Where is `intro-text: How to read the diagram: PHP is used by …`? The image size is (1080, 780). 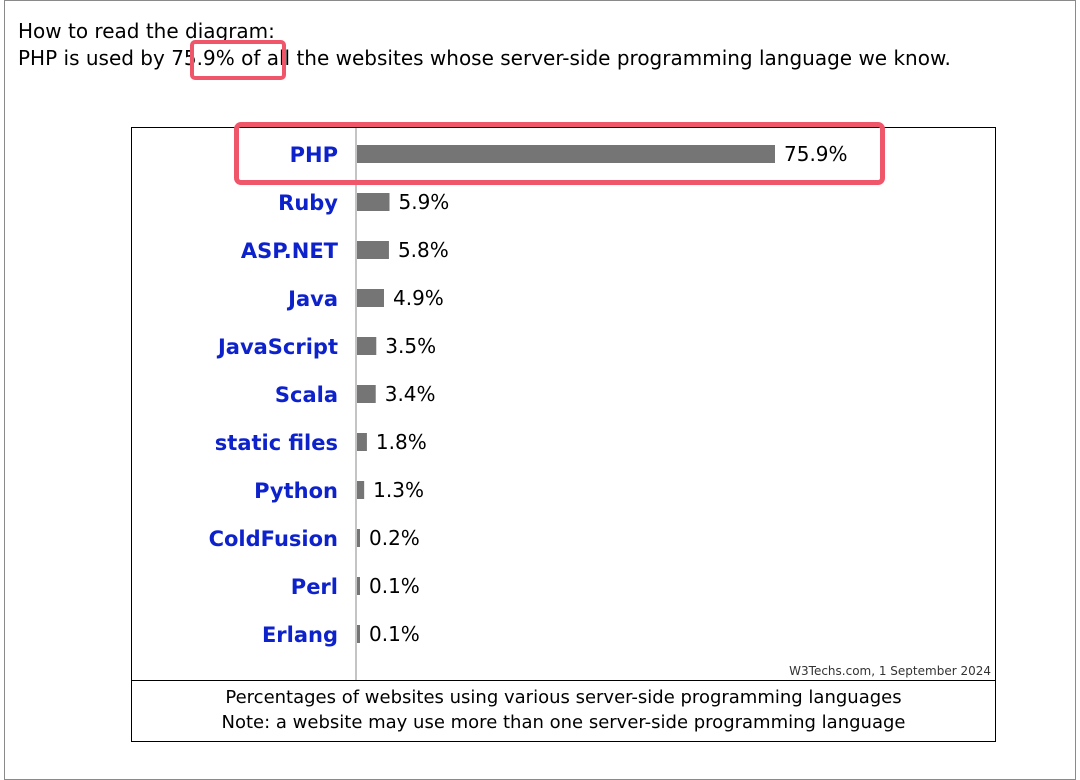
intro-text: How to read the diagram: PHP is used by … is located at coordinates (543, 45).